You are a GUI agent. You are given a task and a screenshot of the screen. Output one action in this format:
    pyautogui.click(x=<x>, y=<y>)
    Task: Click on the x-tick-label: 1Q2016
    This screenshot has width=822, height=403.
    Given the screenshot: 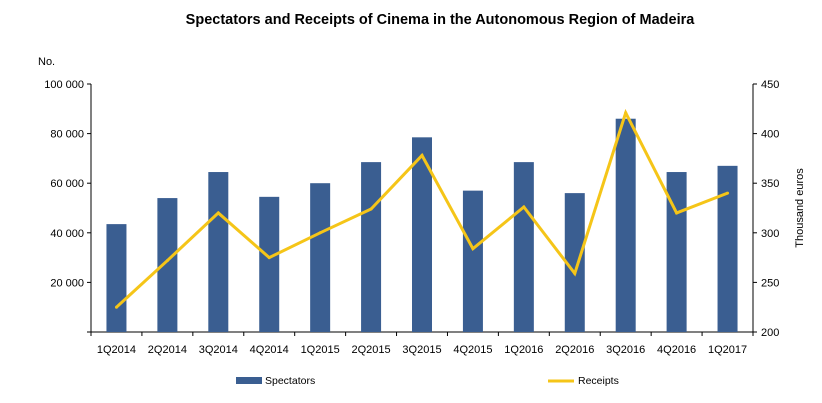 What is the action you would take?
    pyautogui.click(x=523, y=350)
    